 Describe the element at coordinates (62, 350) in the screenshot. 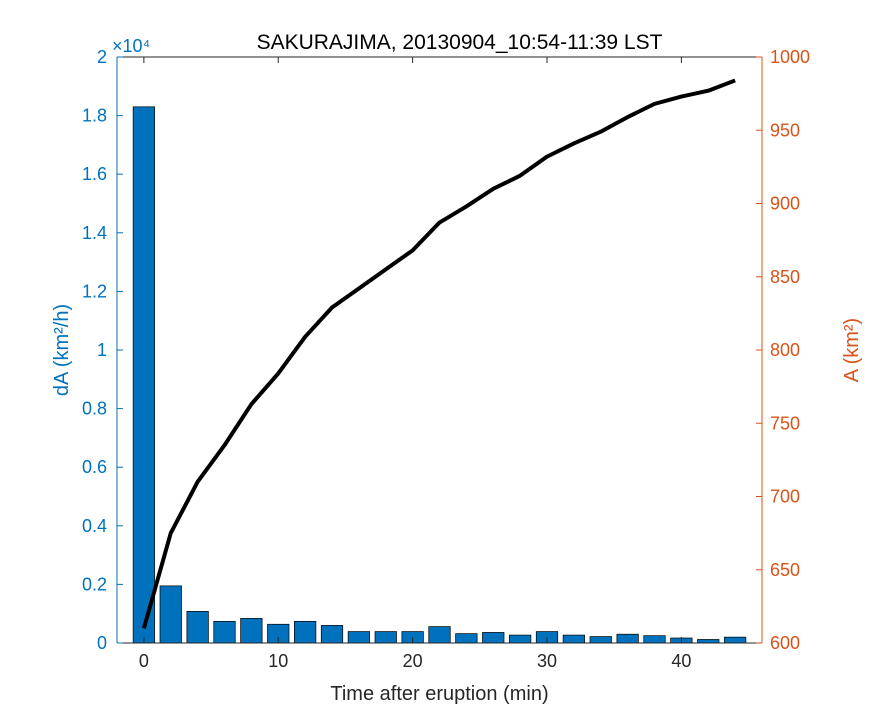

I see `left-axis-title: dA (km²/h)` at that location.